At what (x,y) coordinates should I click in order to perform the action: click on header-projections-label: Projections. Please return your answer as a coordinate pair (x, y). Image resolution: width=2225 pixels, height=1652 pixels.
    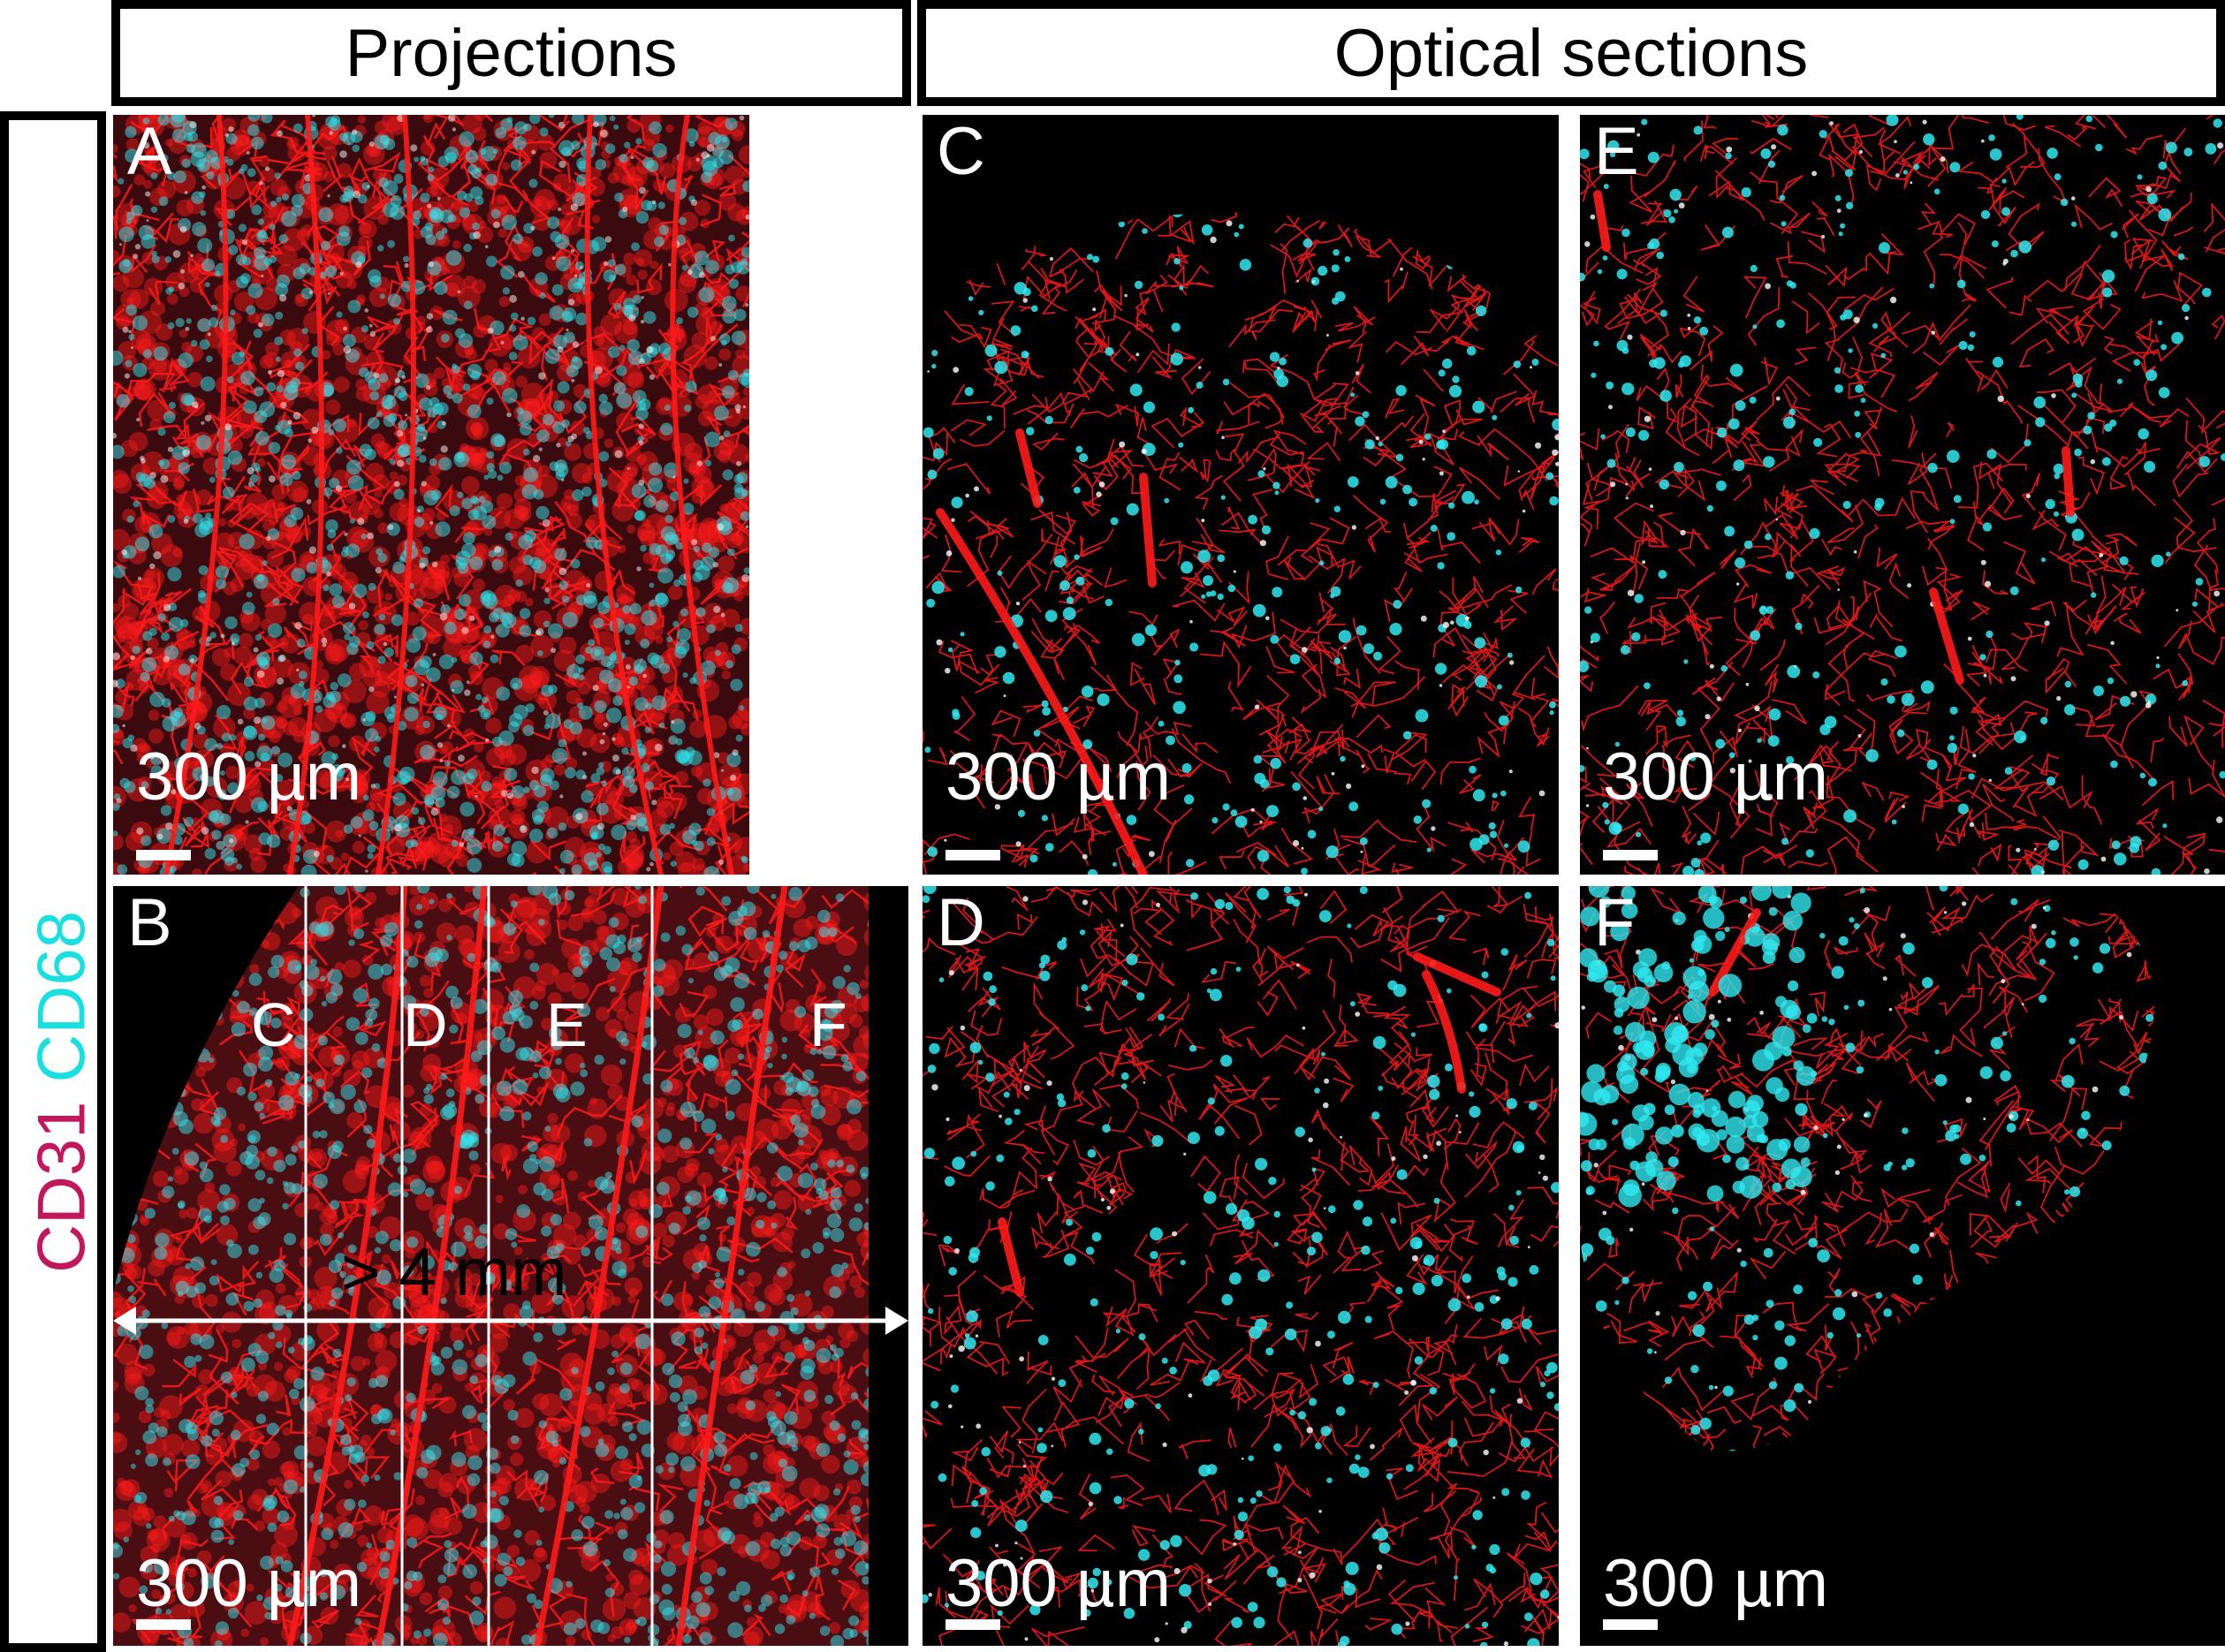
    Looking at the image, I should click on (511, 53).